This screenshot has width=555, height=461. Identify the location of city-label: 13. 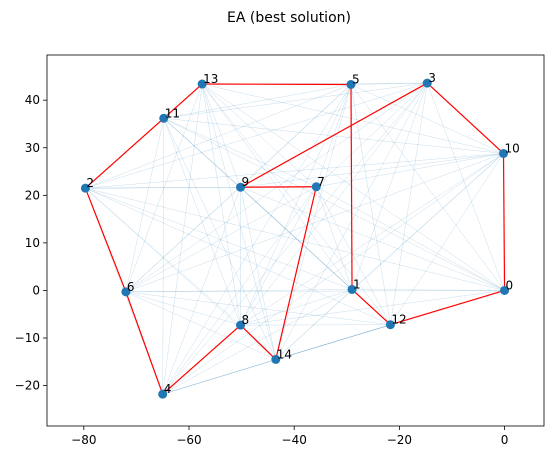
(210, 79).